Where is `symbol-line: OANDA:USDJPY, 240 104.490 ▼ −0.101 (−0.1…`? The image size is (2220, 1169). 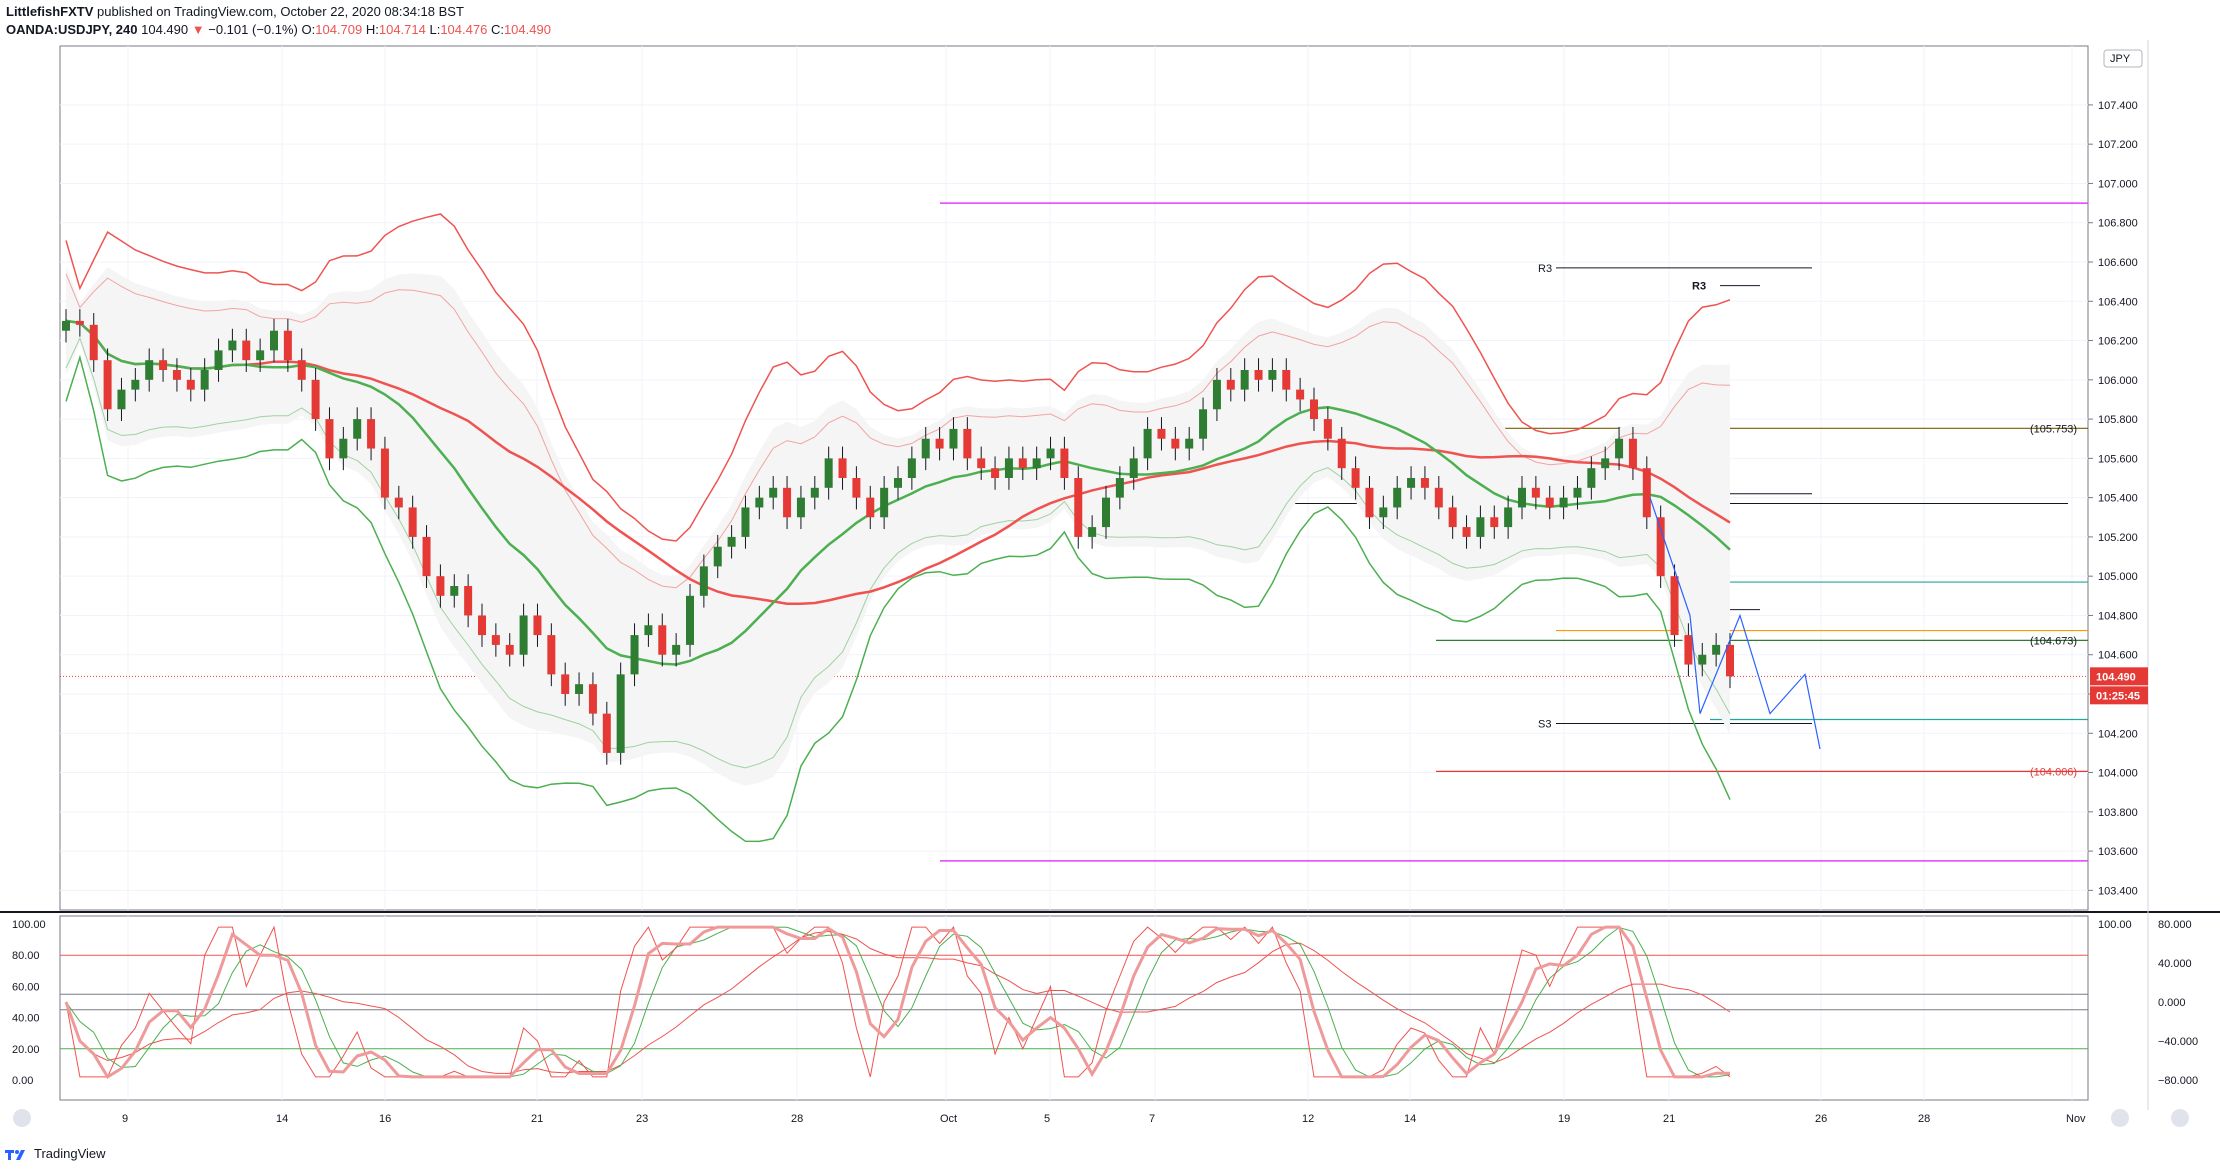 symbol-line: OANDA:USDJPY, 240 104.490 ▼ −0.101 (−0.1… is located at coordinates (278, 29).